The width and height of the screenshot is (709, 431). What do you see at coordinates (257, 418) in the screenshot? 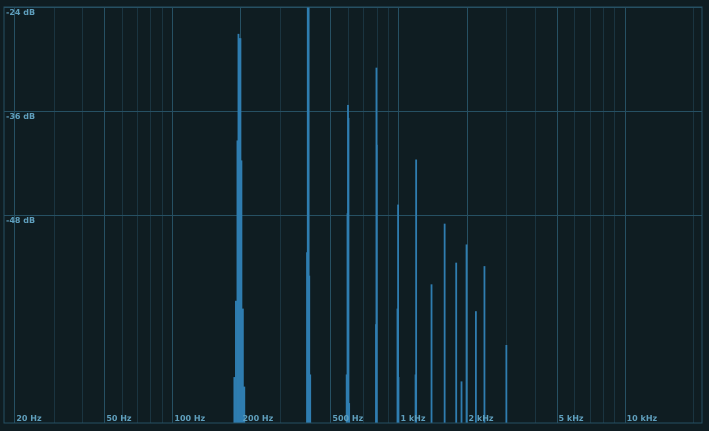
I see `x-tick-label: 200 Hz` at bounding box center [257, 418].